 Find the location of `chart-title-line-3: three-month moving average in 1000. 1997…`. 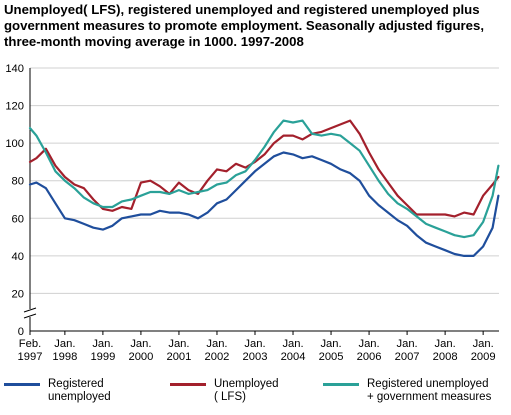

chart-title-line-3: three-month moving average in 1000. 1997… is located at coordinates (154, 41).